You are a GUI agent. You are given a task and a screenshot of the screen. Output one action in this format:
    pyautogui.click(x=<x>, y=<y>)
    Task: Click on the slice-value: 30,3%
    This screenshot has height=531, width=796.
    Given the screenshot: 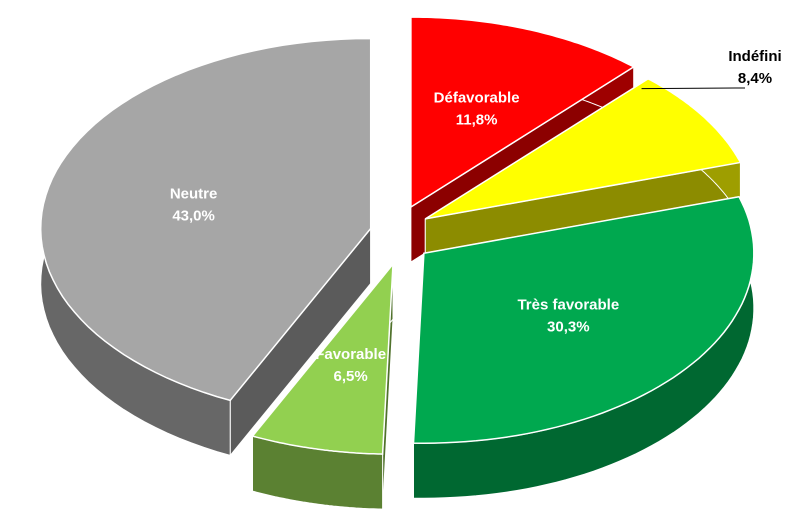 What is the action you would take?
    pyautogui.click(x=568, y=326)
    